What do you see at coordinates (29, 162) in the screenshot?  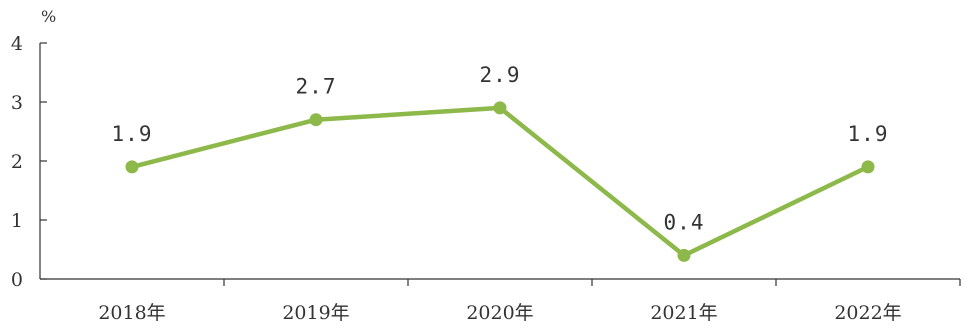 I see `y-axis-ticks: 0 1 2 3 4` at bounding box center [29, 162].